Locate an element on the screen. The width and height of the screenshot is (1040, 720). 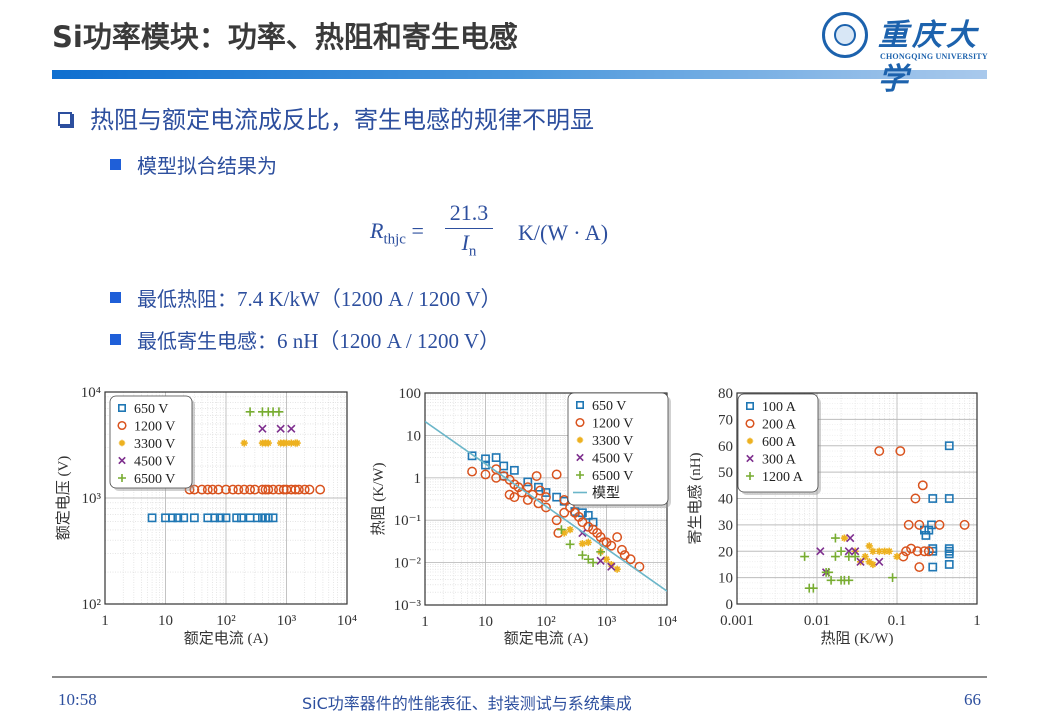
x-axis-label: 热阻 (K/W) is located at coordinates (857, 638).